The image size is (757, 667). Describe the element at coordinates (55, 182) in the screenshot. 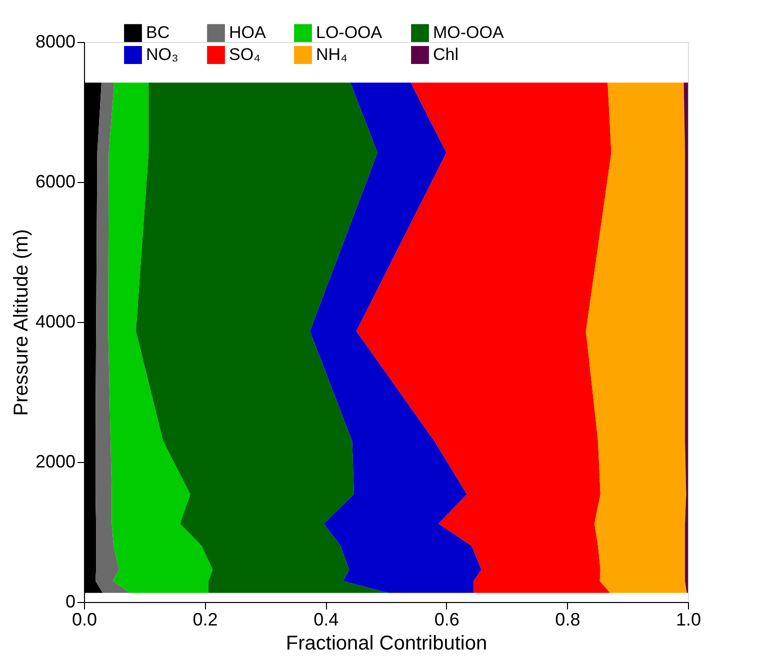

I see `y-tick-label: 6000` at that location.